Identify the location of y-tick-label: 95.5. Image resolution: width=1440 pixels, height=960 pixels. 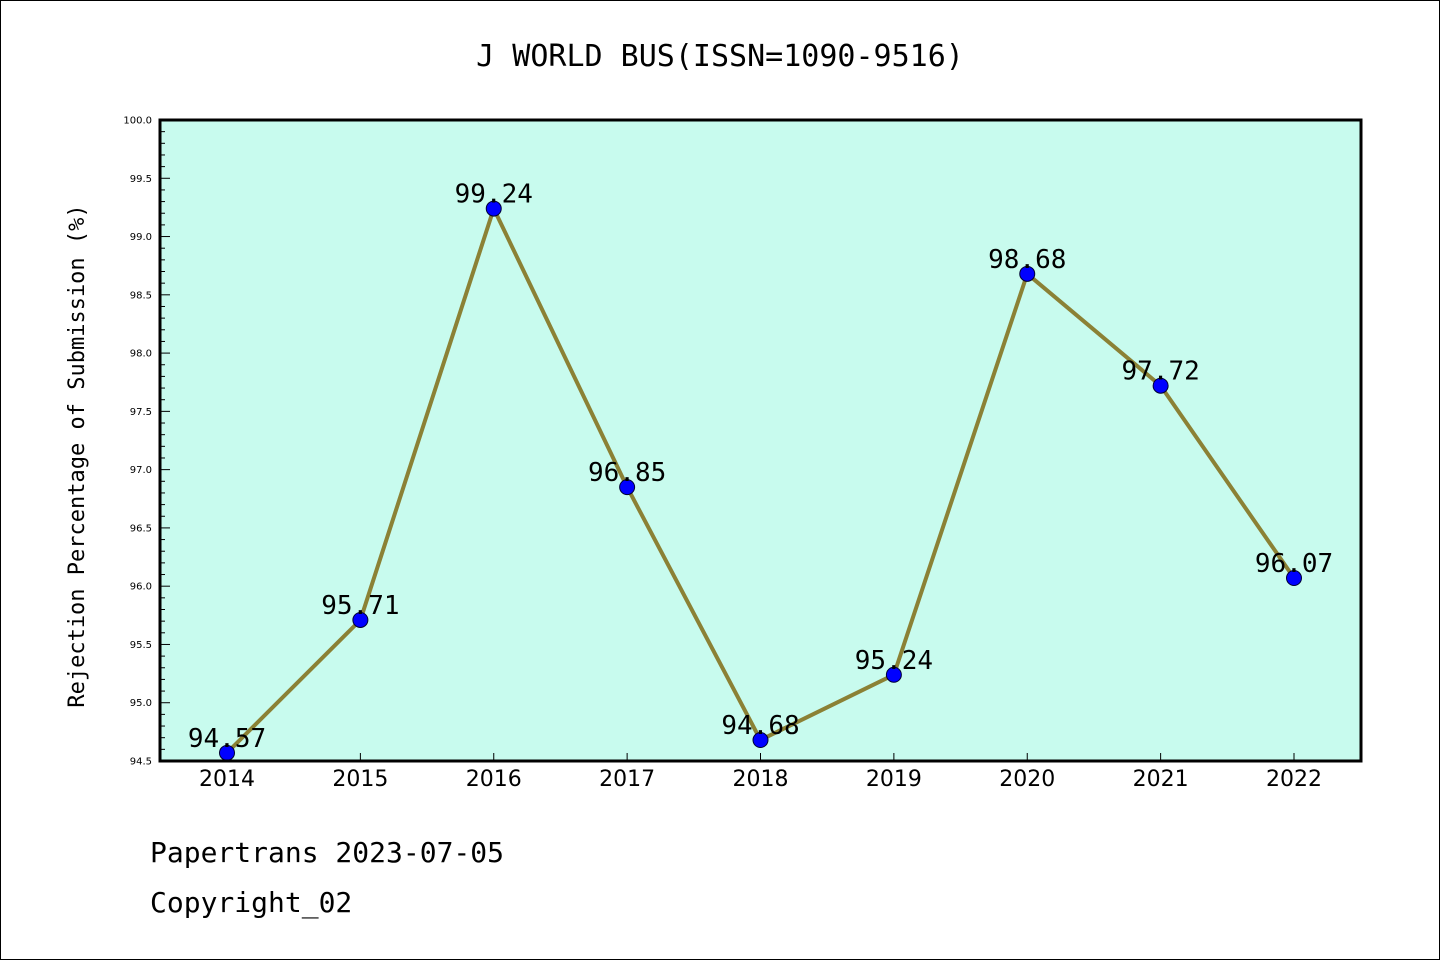
(141, 645).